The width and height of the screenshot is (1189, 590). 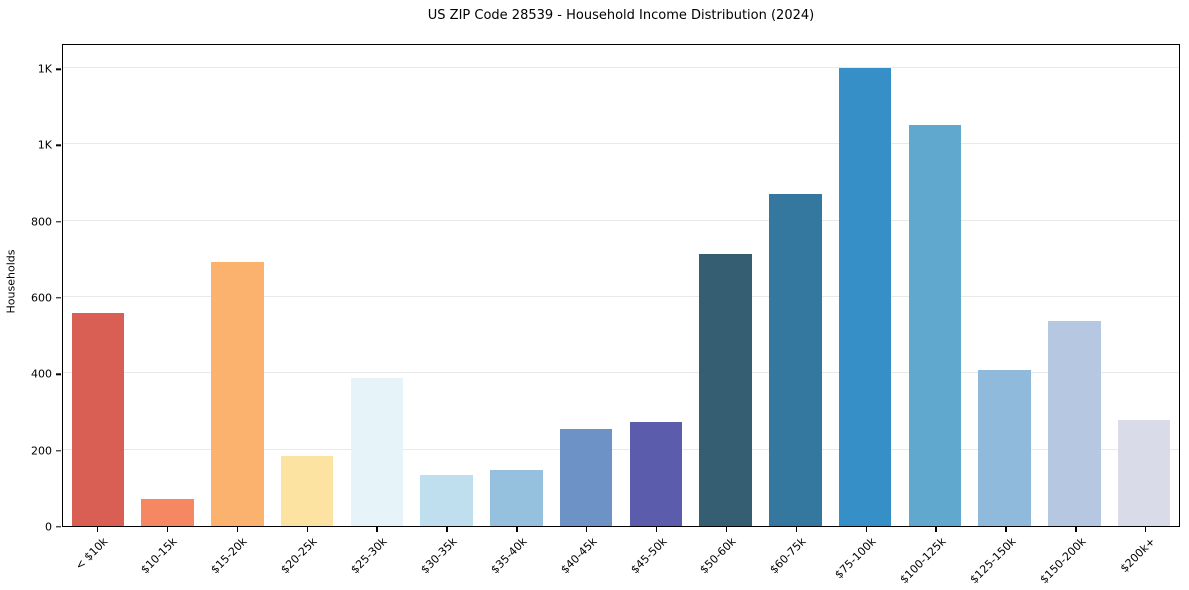 What do you see at coordinates (656, 473) in the screenshot?
I see `bar-45-50k` at bounding box center [656, 473].